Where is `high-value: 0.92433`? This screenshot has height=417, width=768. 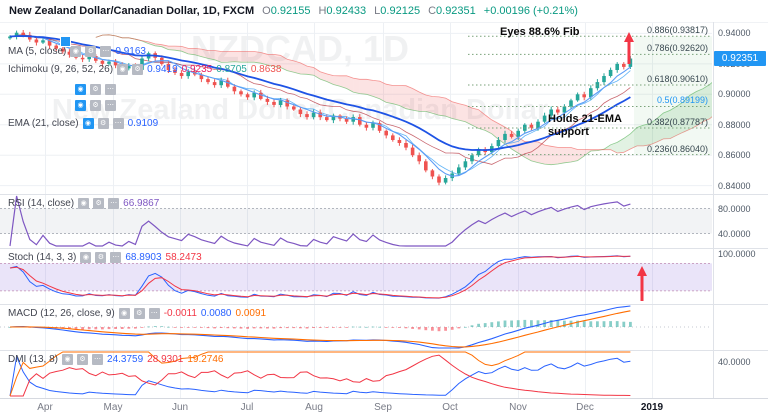
high-value: 0.92433 is located at coordinates (346, 11).